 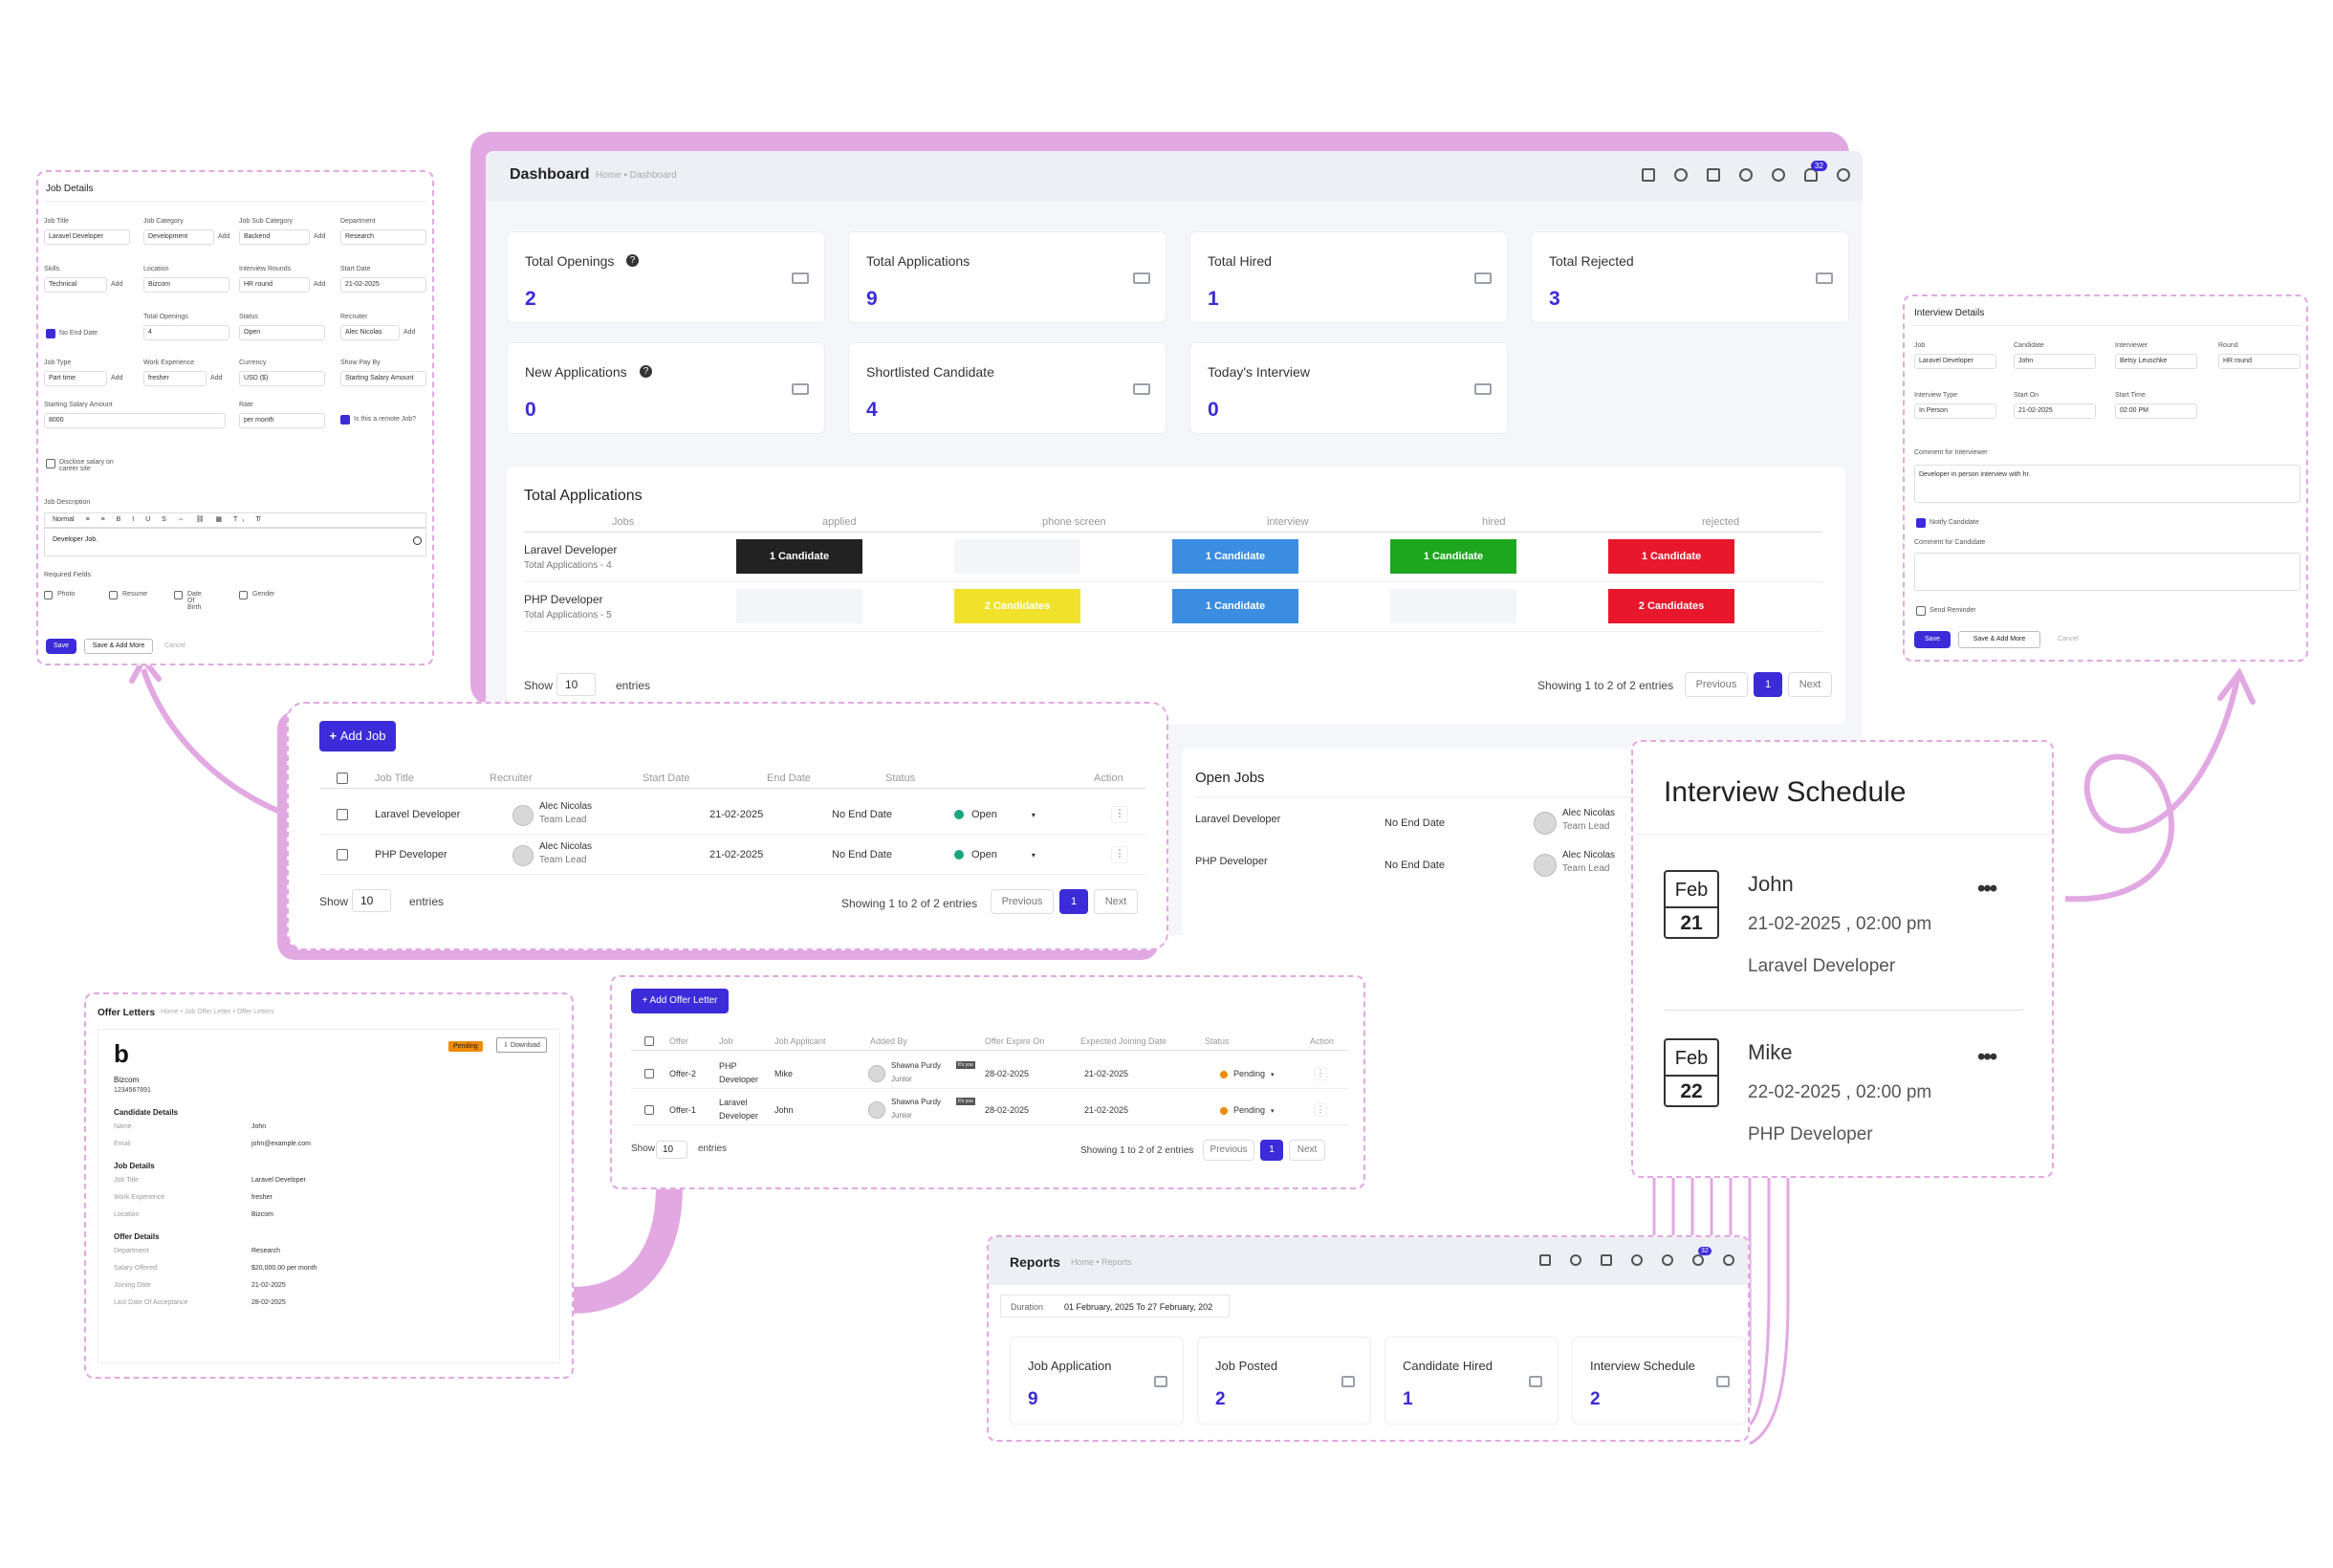 I want to click on help-icon: ?, so click(x=646, y=371).